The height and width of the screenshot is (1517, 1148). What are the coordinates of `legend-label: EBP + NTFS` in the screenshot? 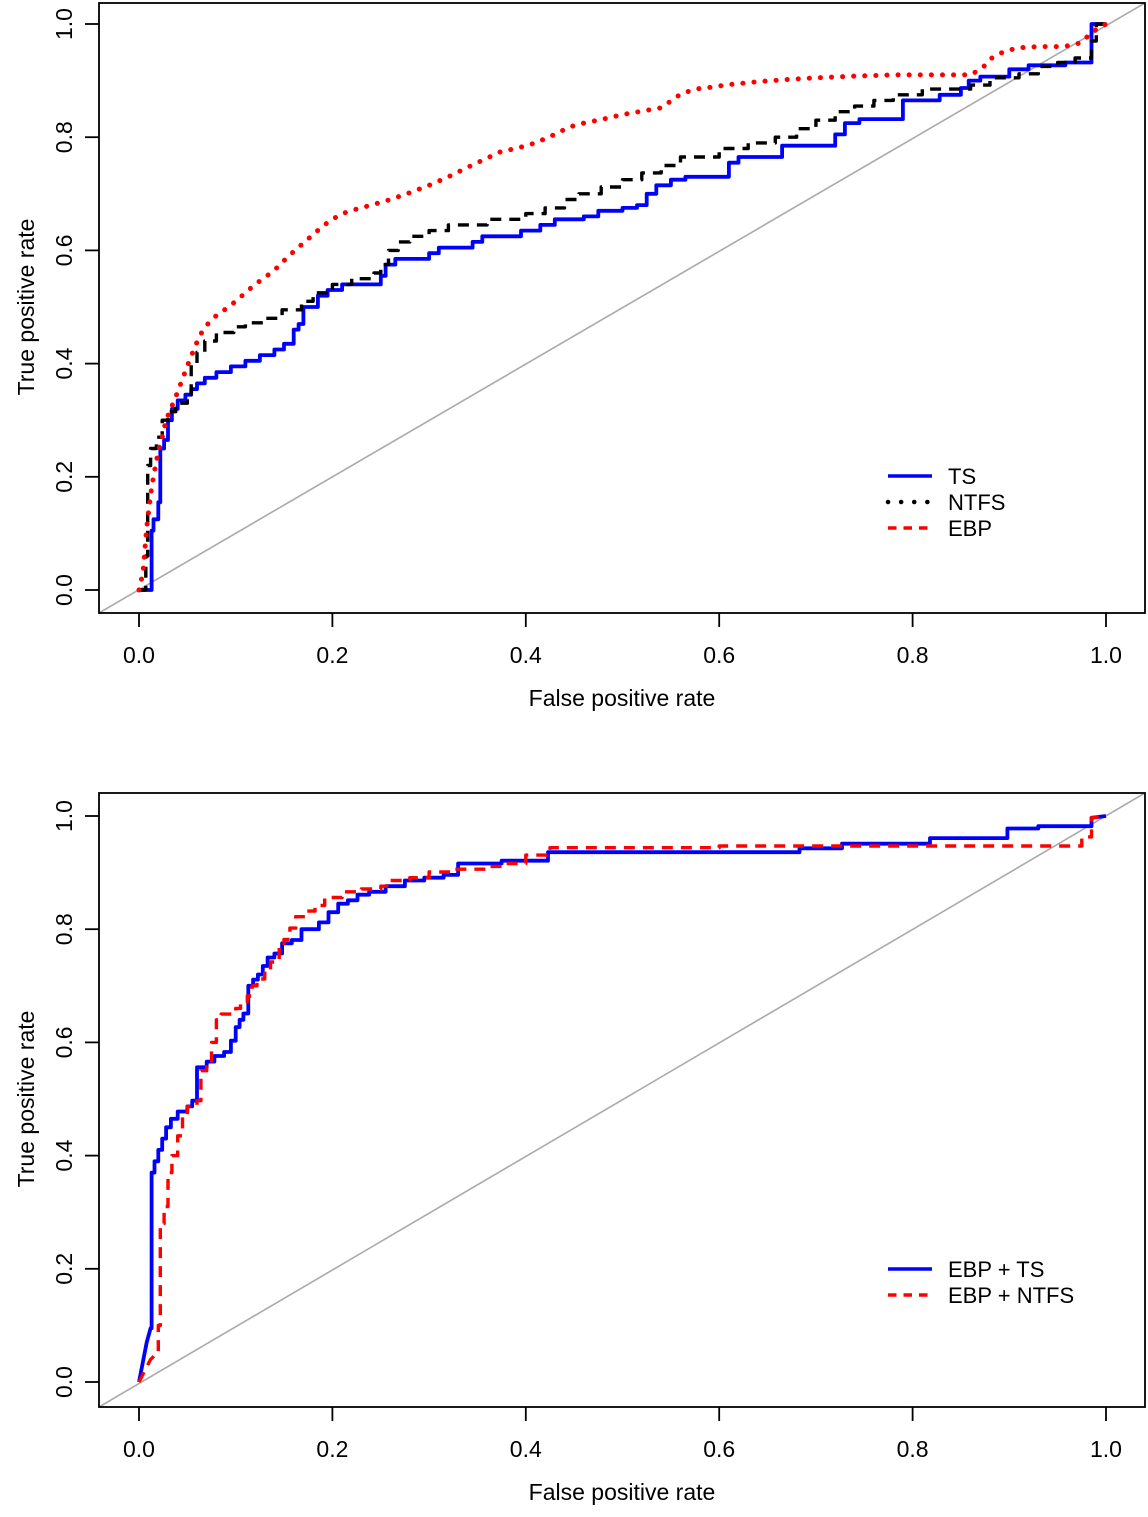 It's located at (1011, 1295).